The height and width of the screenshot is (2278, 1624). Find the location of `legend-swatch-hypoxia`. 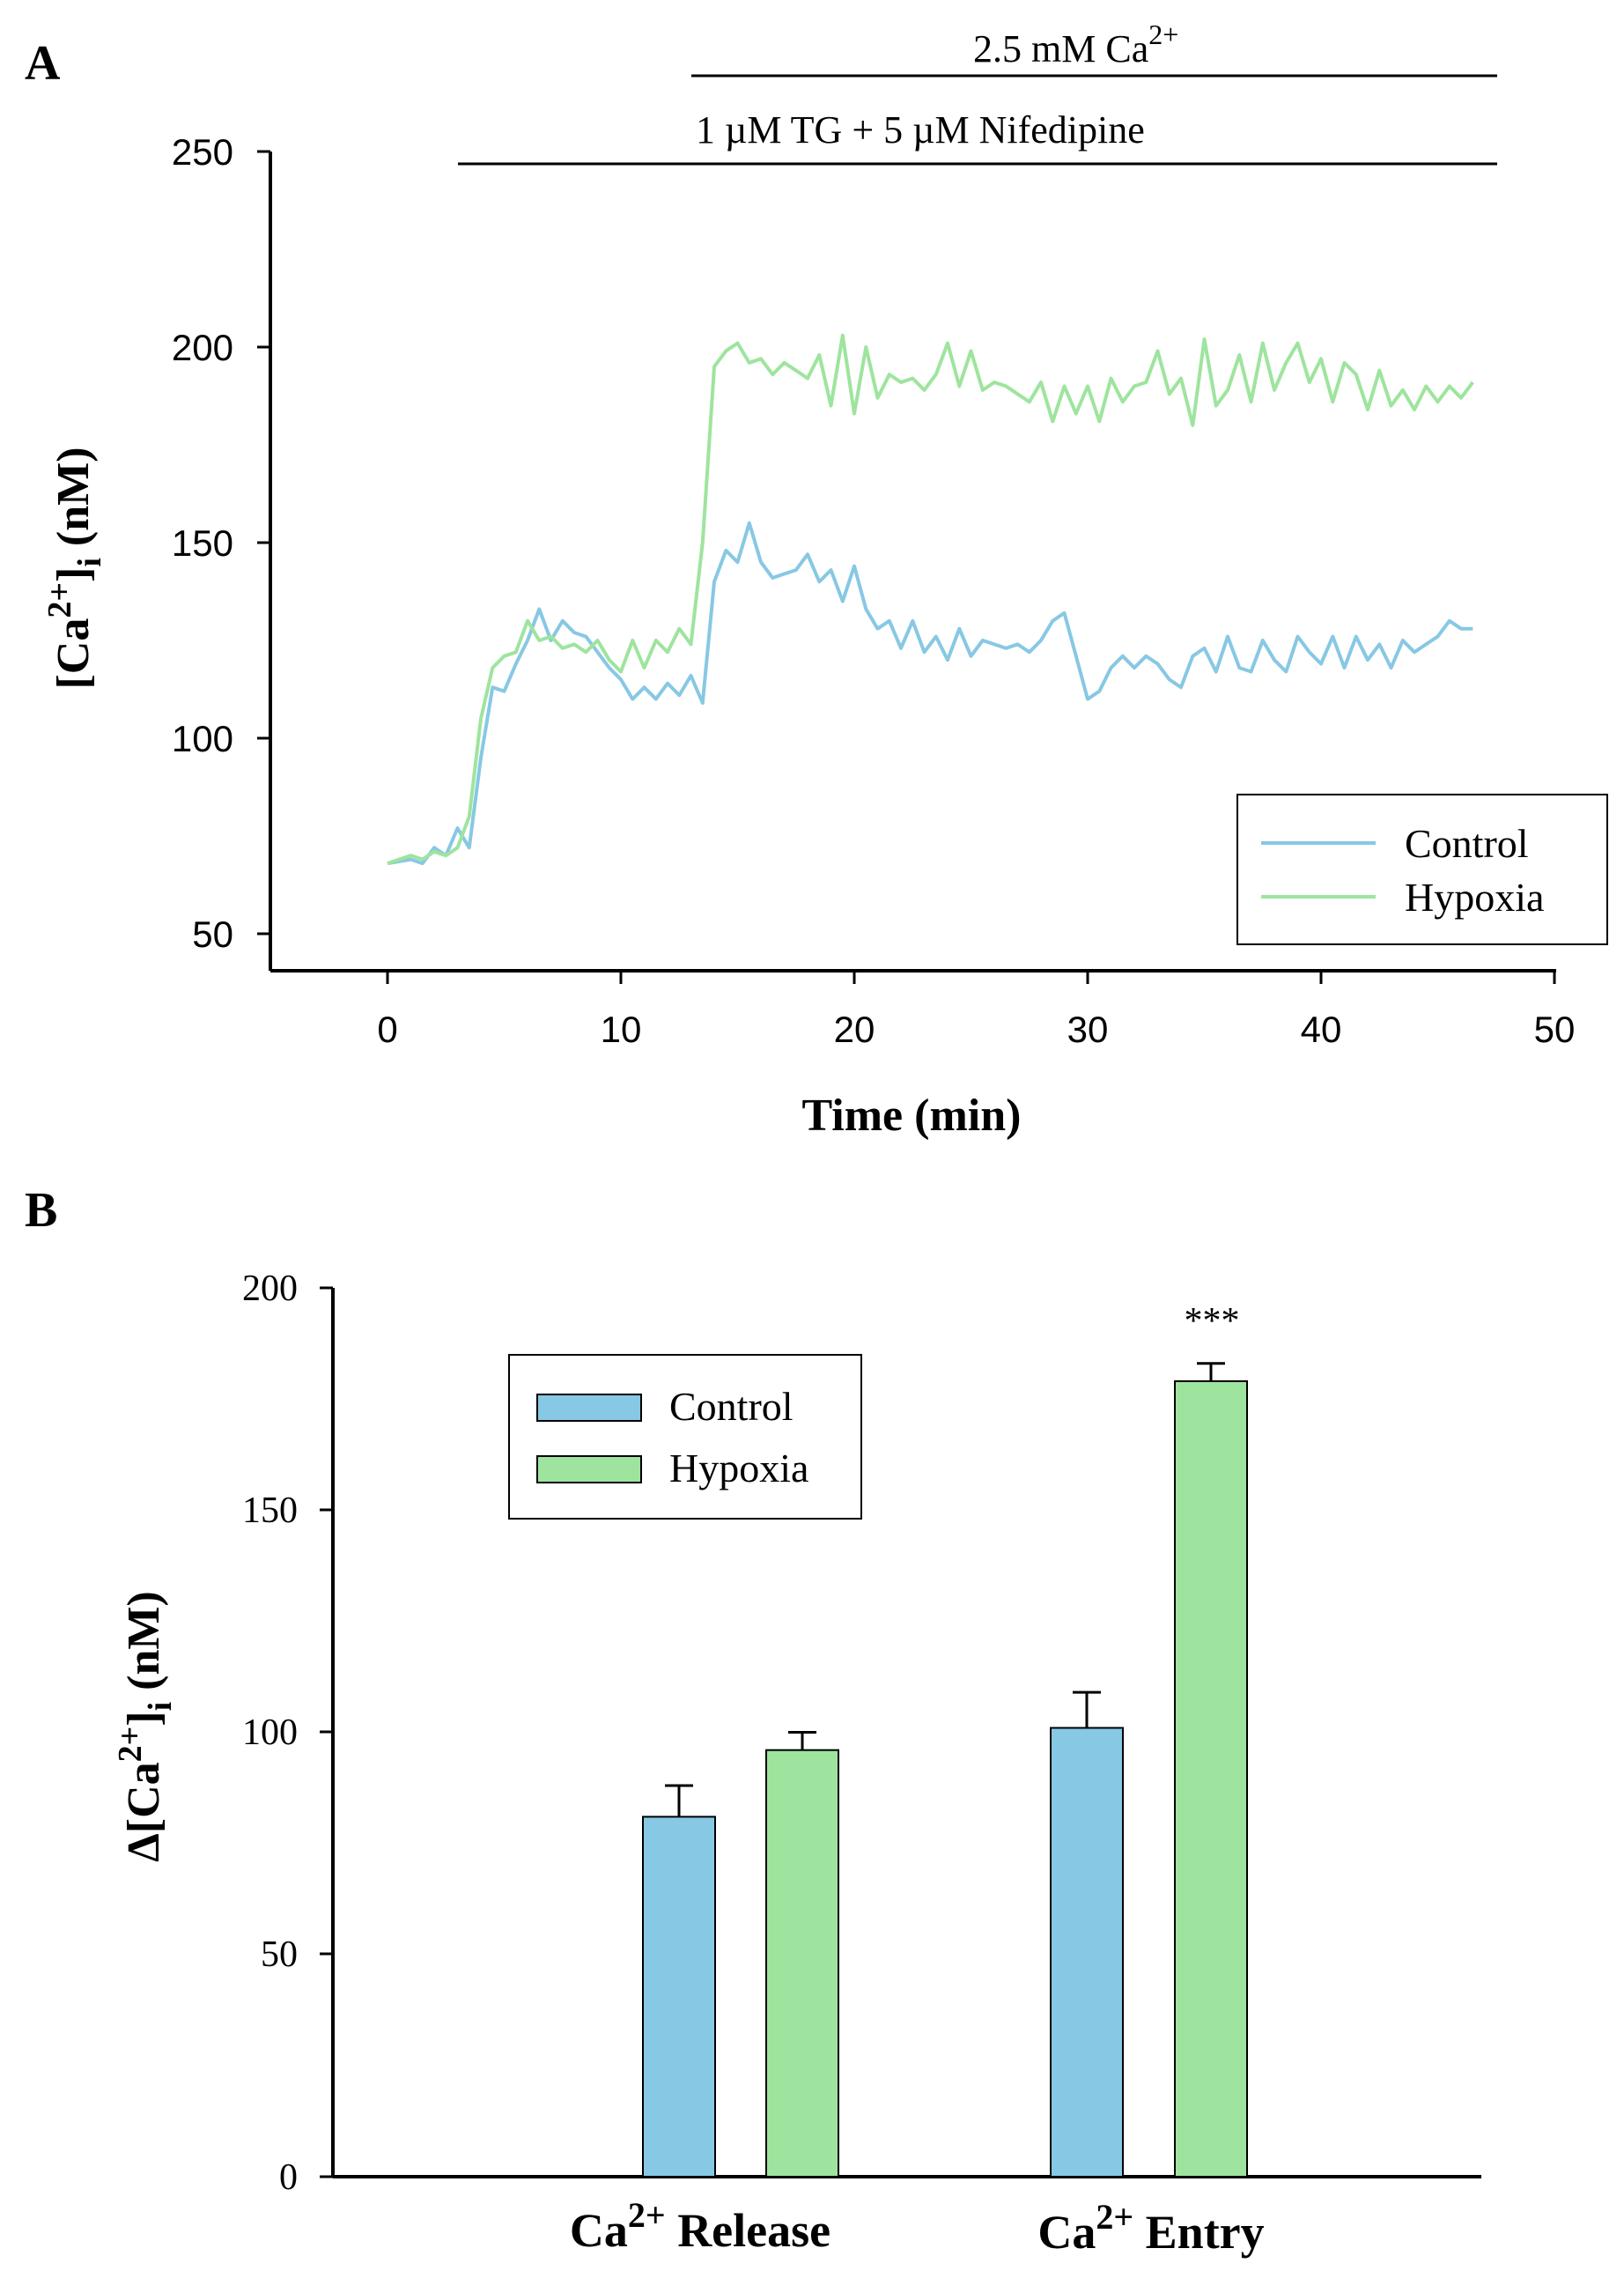

legend-swatch-hypoxia is located at coordinates (589, 1469).